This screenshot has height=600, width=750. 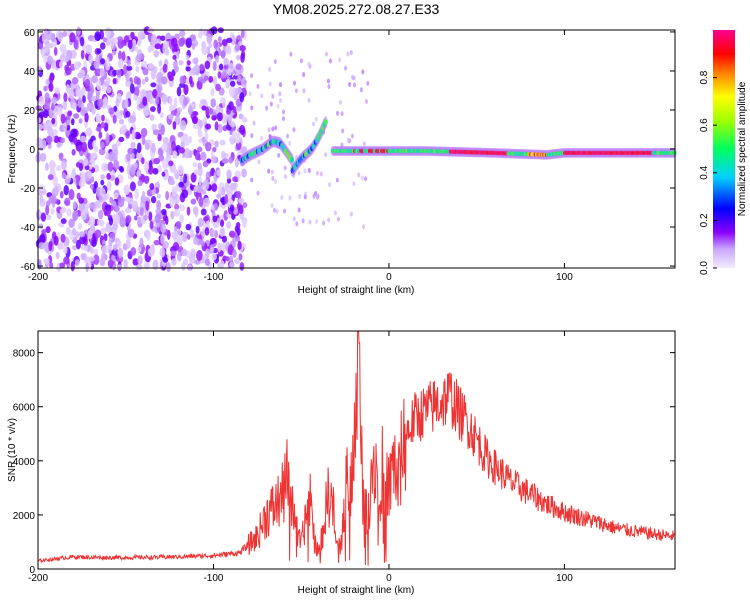 I want to click on spectrogram-y-tick-label: -60, so click(x=28, y=267).